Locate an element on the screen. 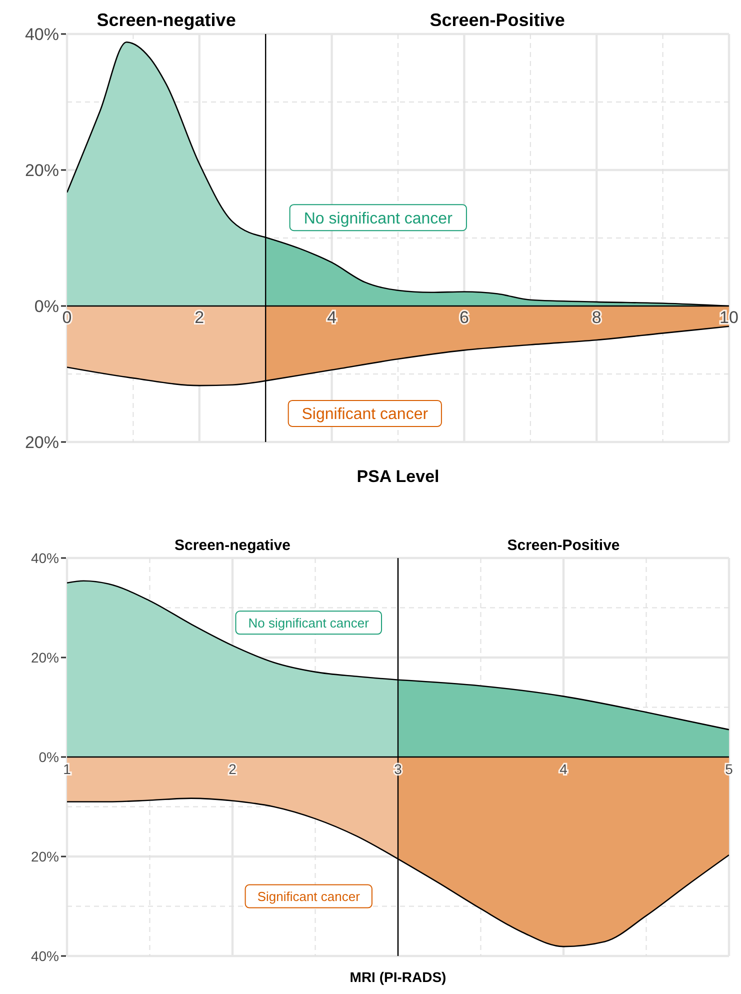  x-axis-title: MRI (PI-RADS) is located at coordinates (398, 977).